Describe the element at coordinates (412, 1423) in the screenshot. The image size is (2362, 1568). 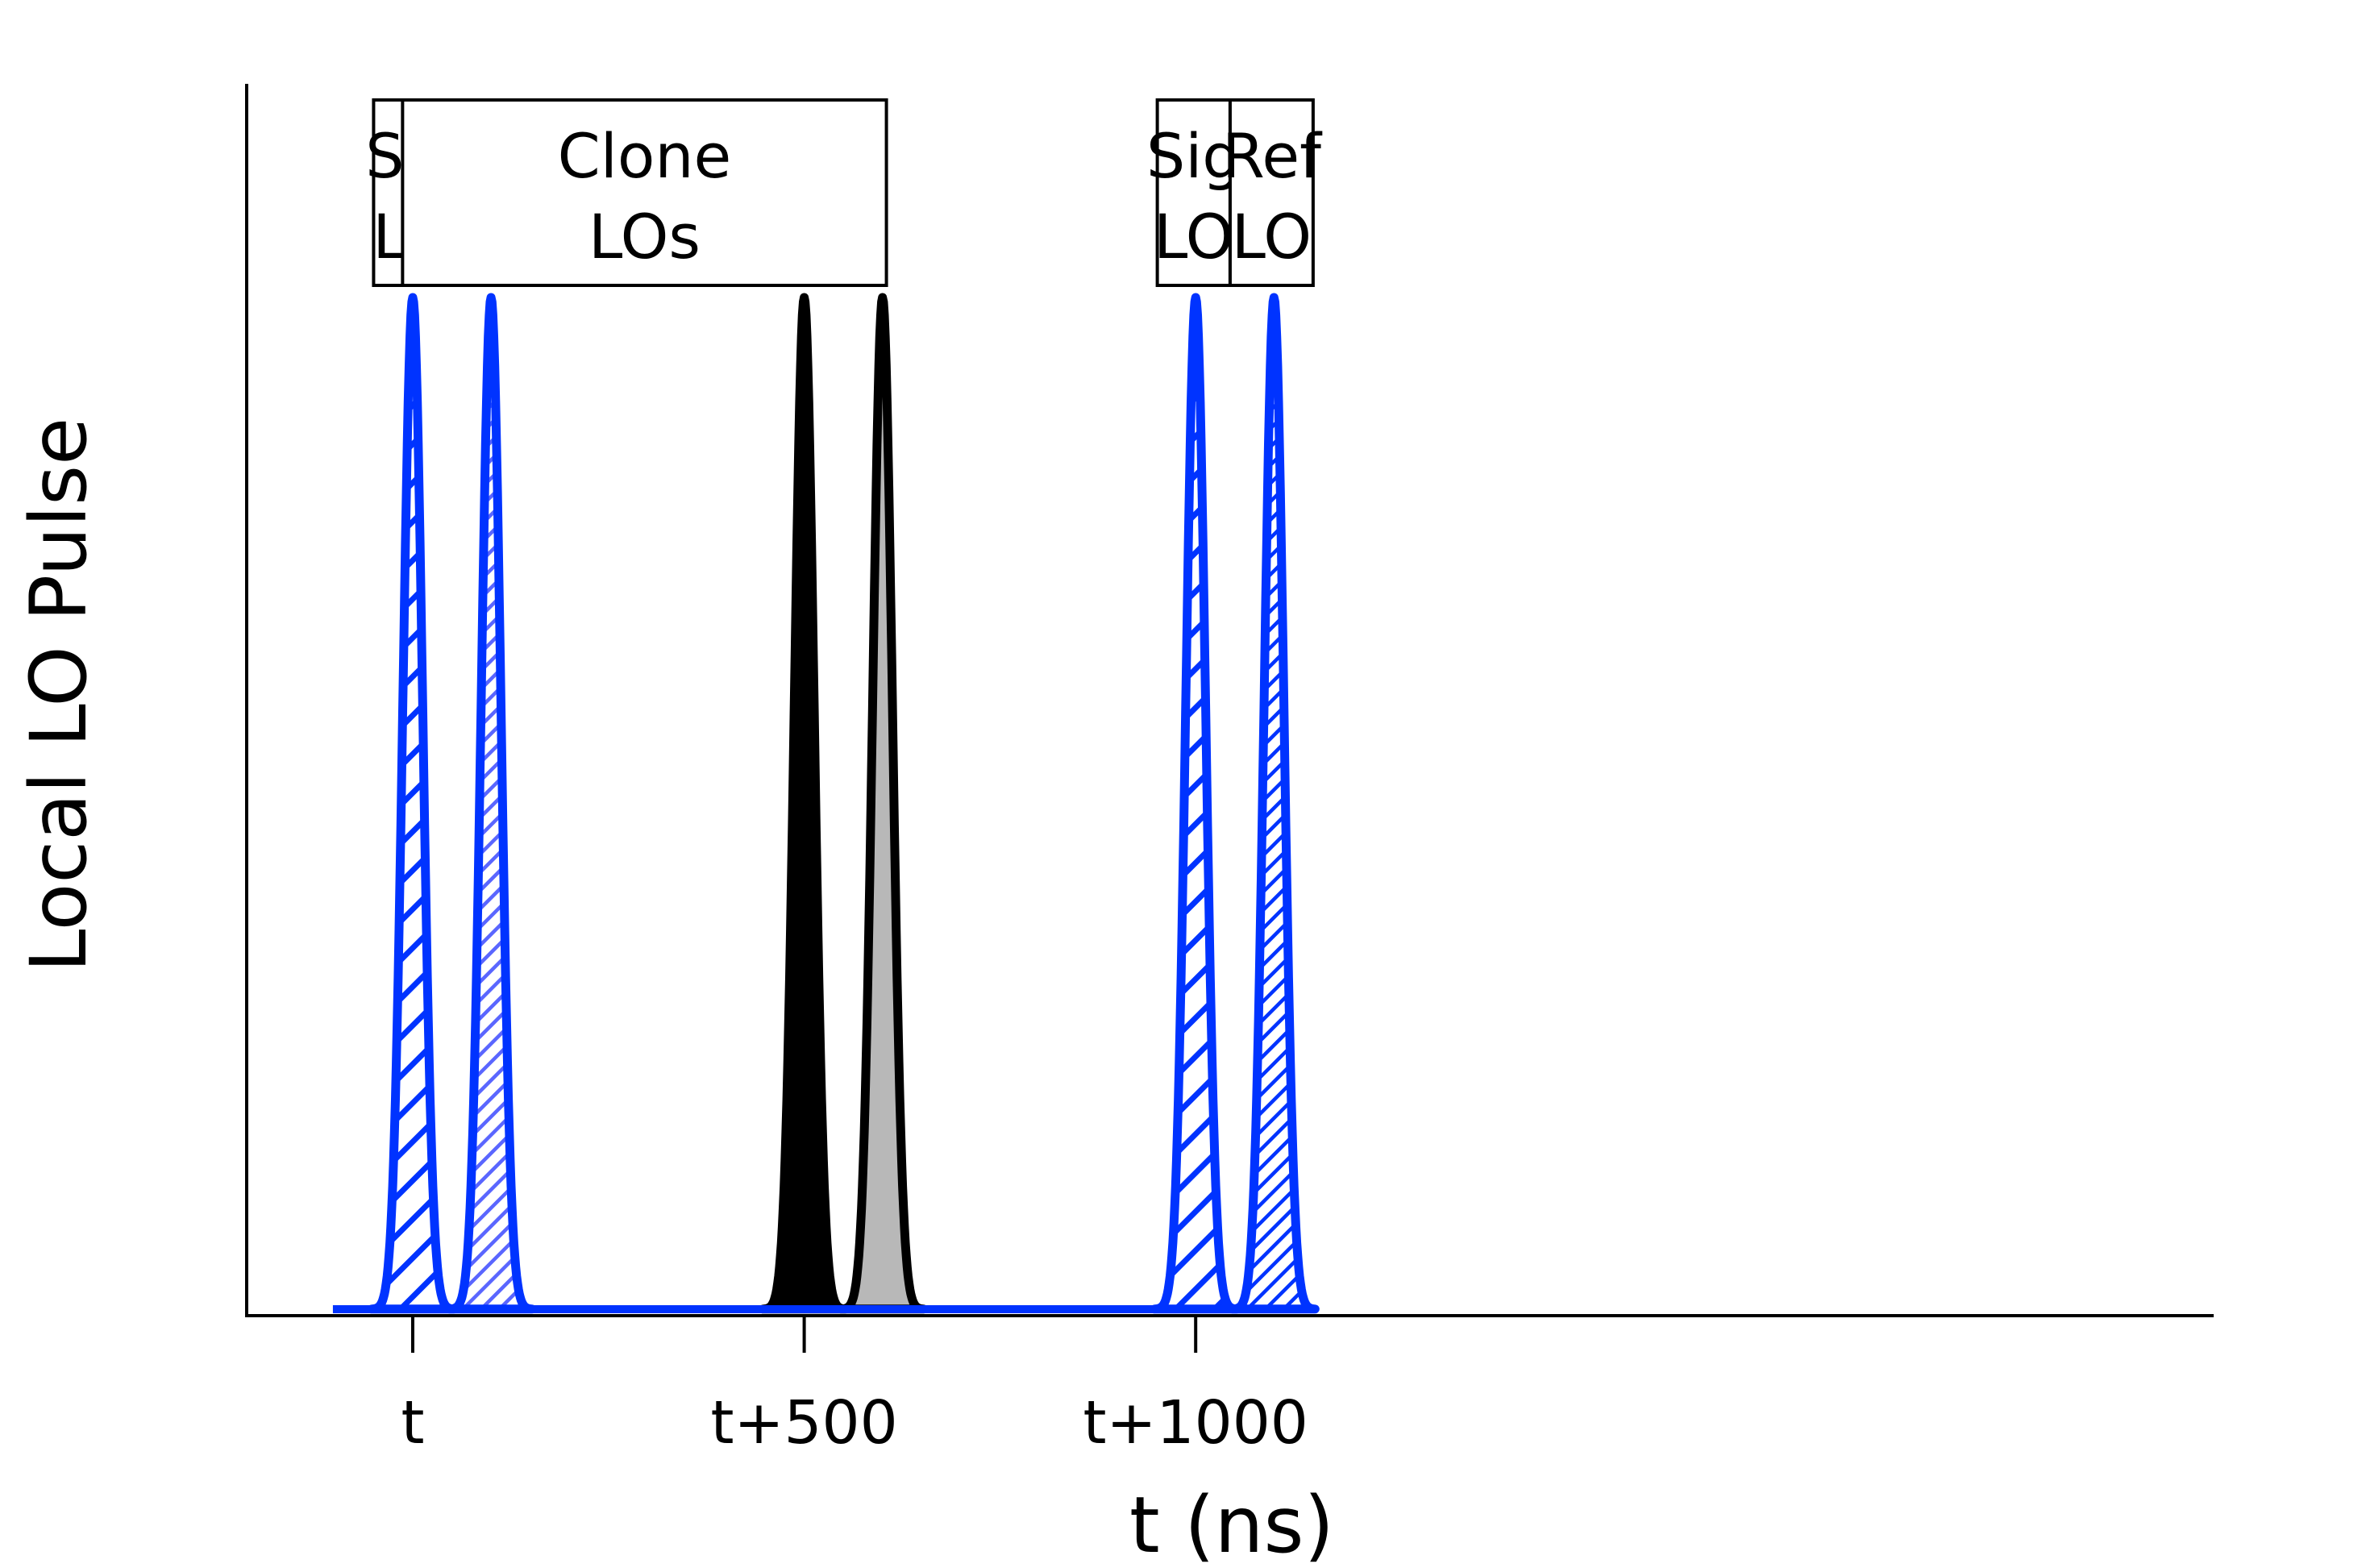
I see `x-tick-label: t` at that location.